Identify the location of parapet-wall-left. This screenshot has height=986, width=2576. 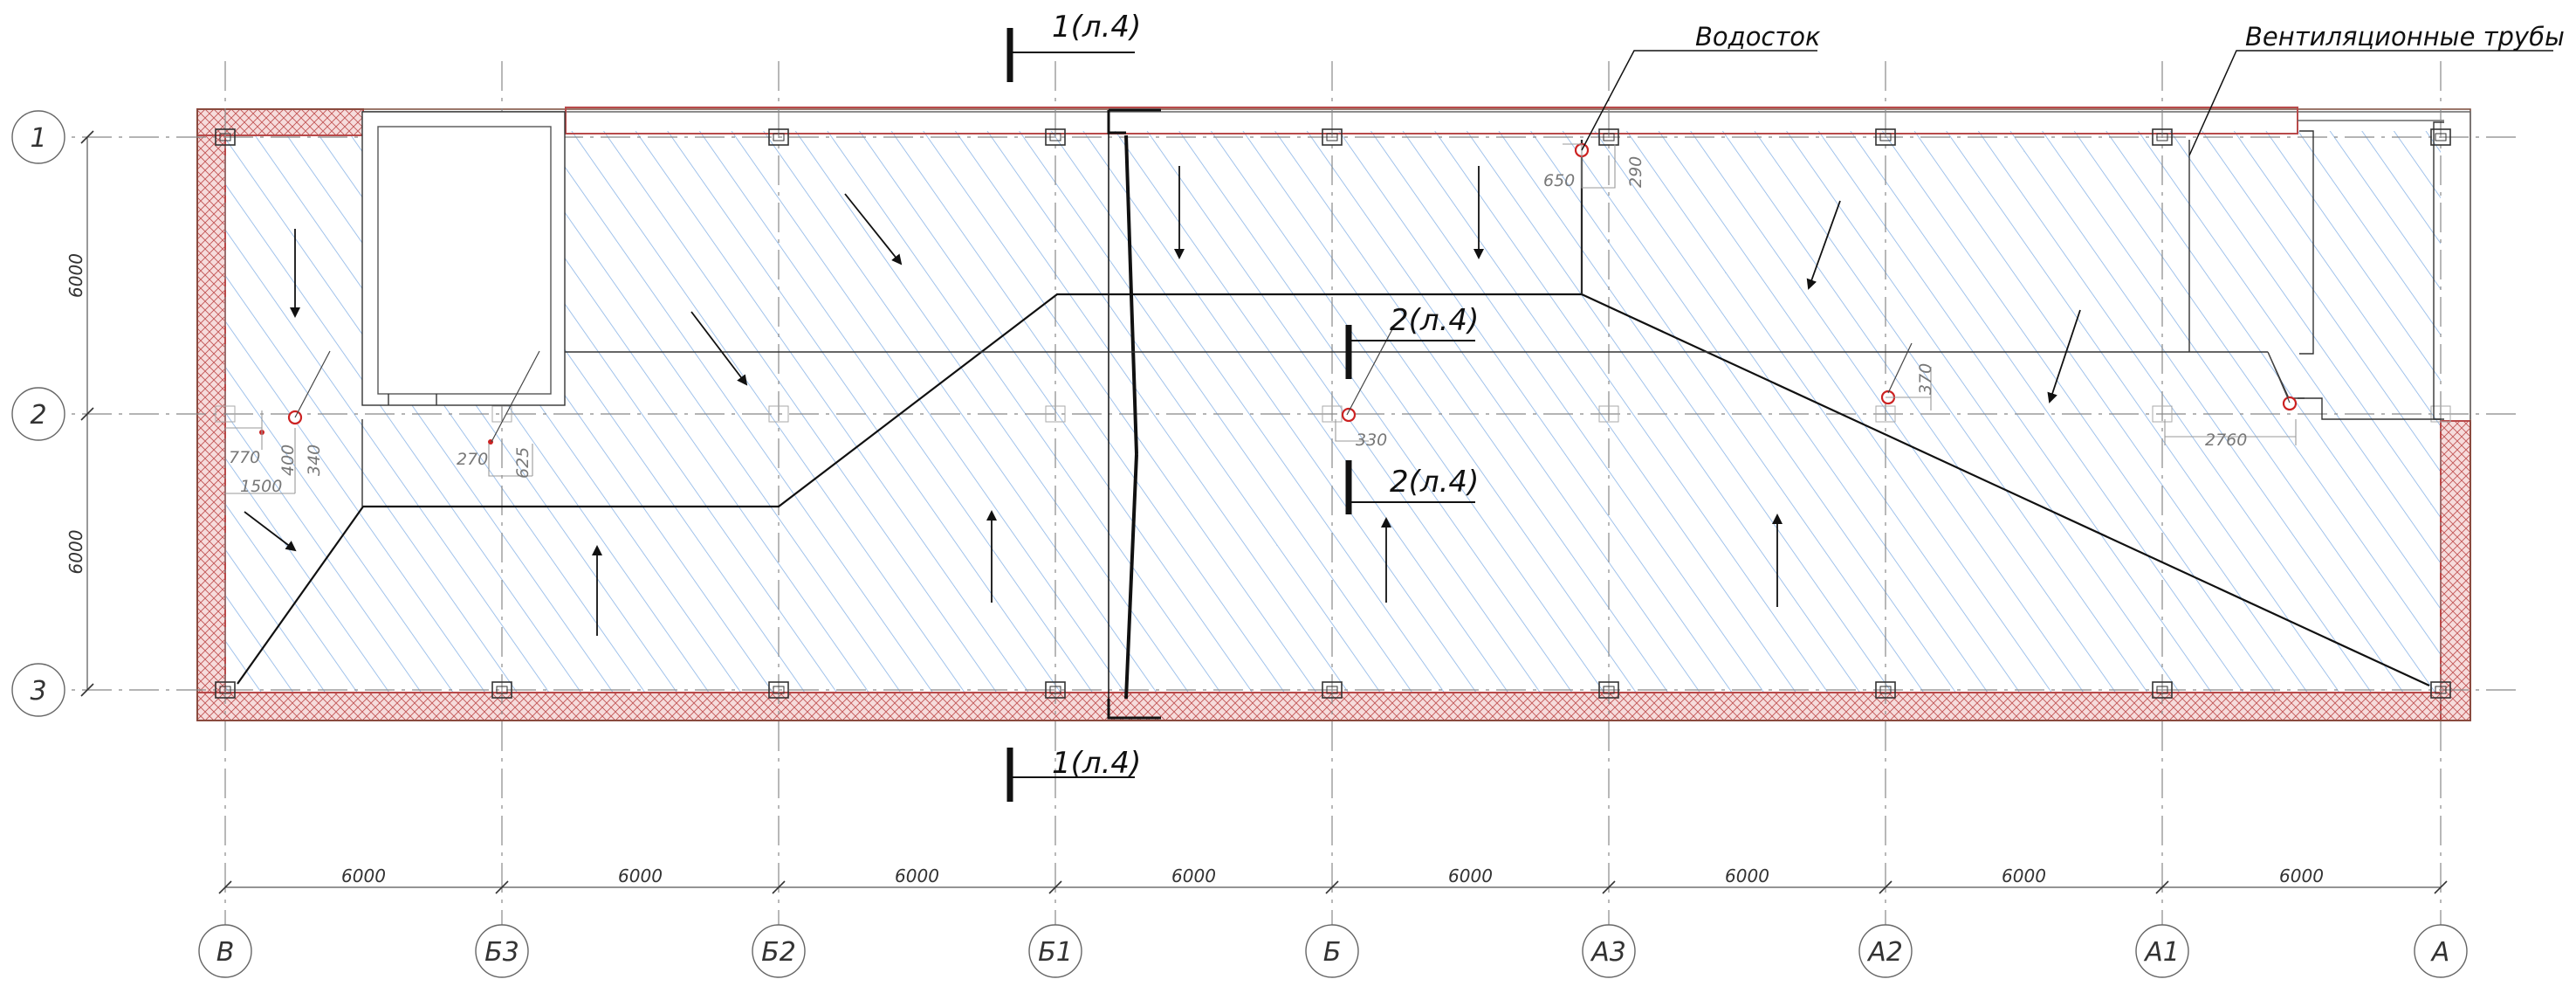
(211, 415).